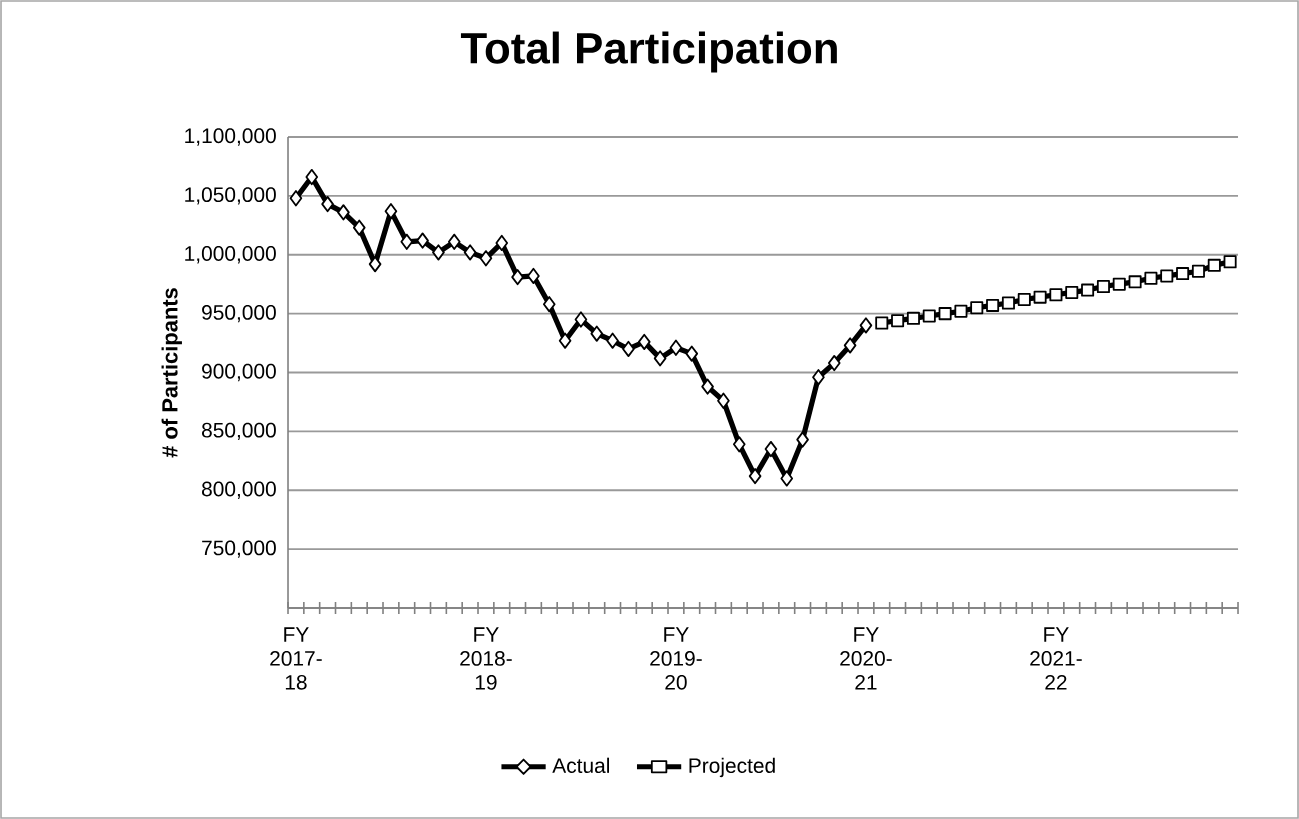  I want to click on legend-label: Actual, so click(580, 765).